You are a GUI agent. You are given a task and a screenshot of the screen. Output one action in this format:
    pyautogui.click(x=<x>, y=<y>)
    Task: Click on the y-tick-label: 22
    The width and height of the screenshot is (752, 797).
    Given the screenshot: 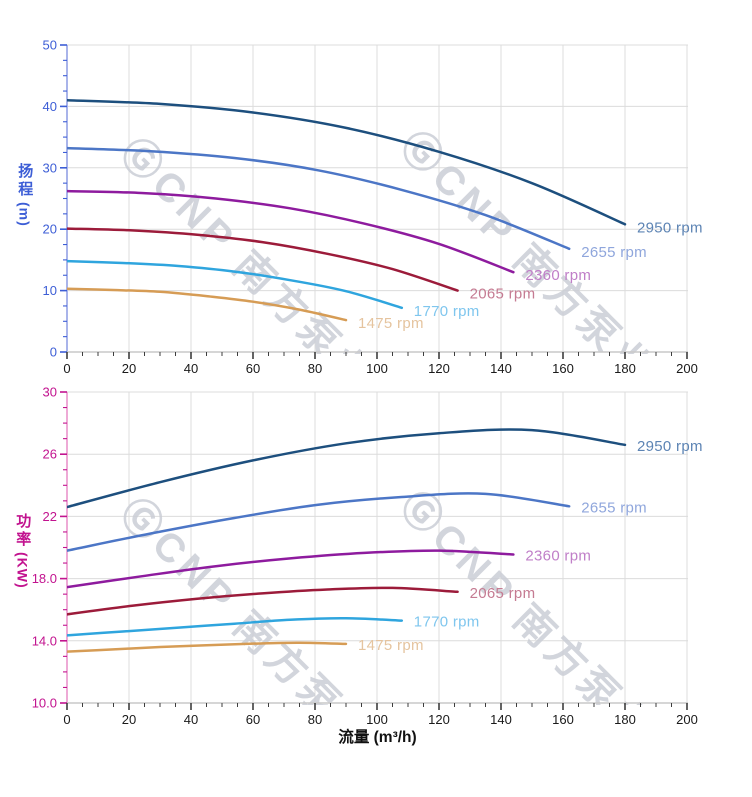 What is the action you would take?
    pyautogui.click(x=50, y=516)
    